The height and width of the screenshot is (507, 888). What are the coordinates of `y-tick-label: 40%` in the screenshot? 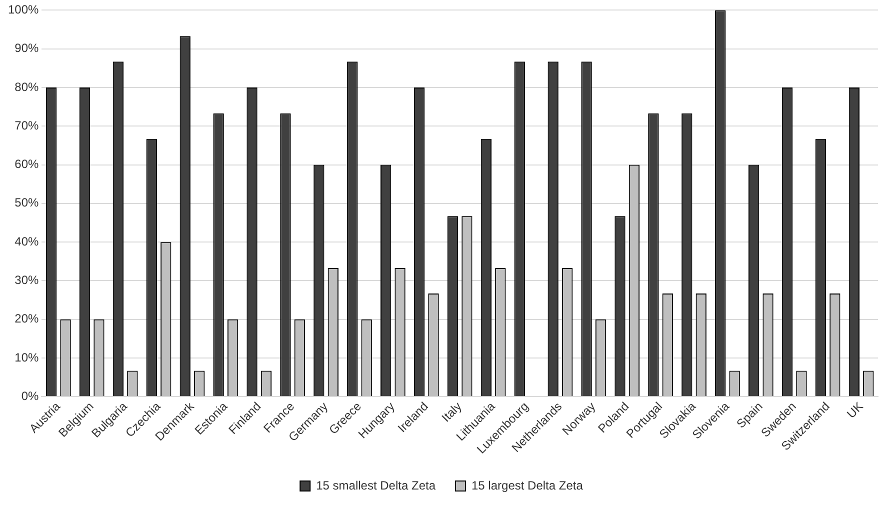 It's located at (27, 241).